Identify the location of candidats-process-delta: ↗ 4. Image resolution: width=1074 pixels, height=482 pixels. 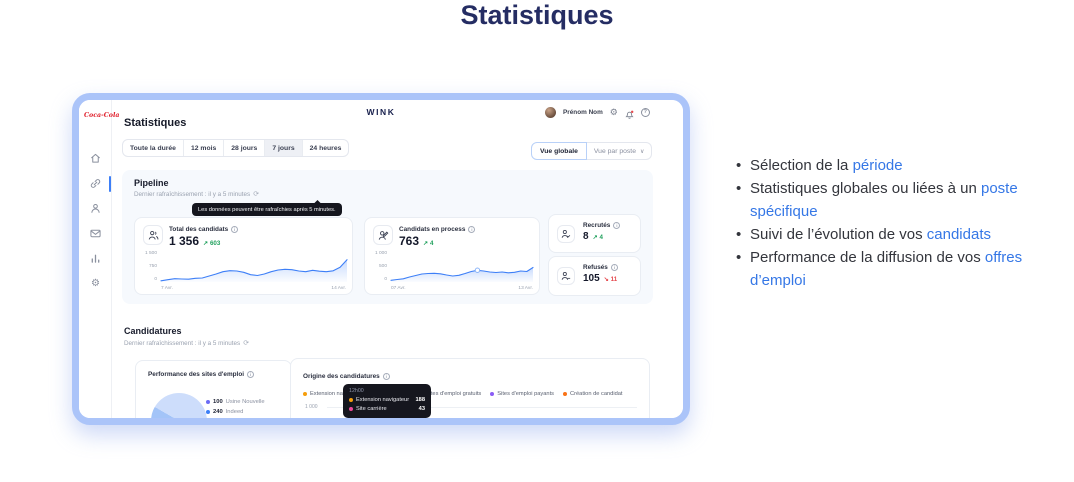
(428, 243).